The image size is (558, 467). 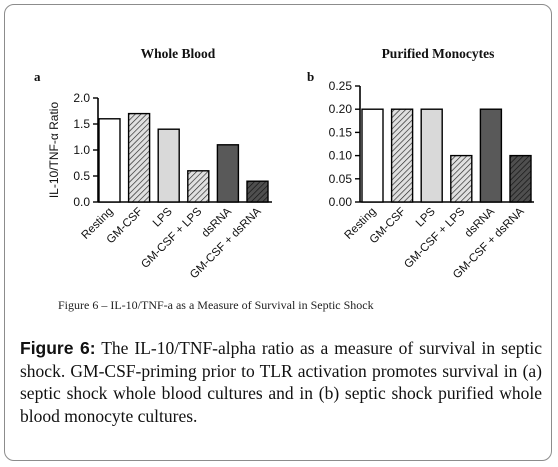 What do you see at coordinates (37, 76) in the screenshot?
I see `panel-letter: a` at bounding box center [37, 76].